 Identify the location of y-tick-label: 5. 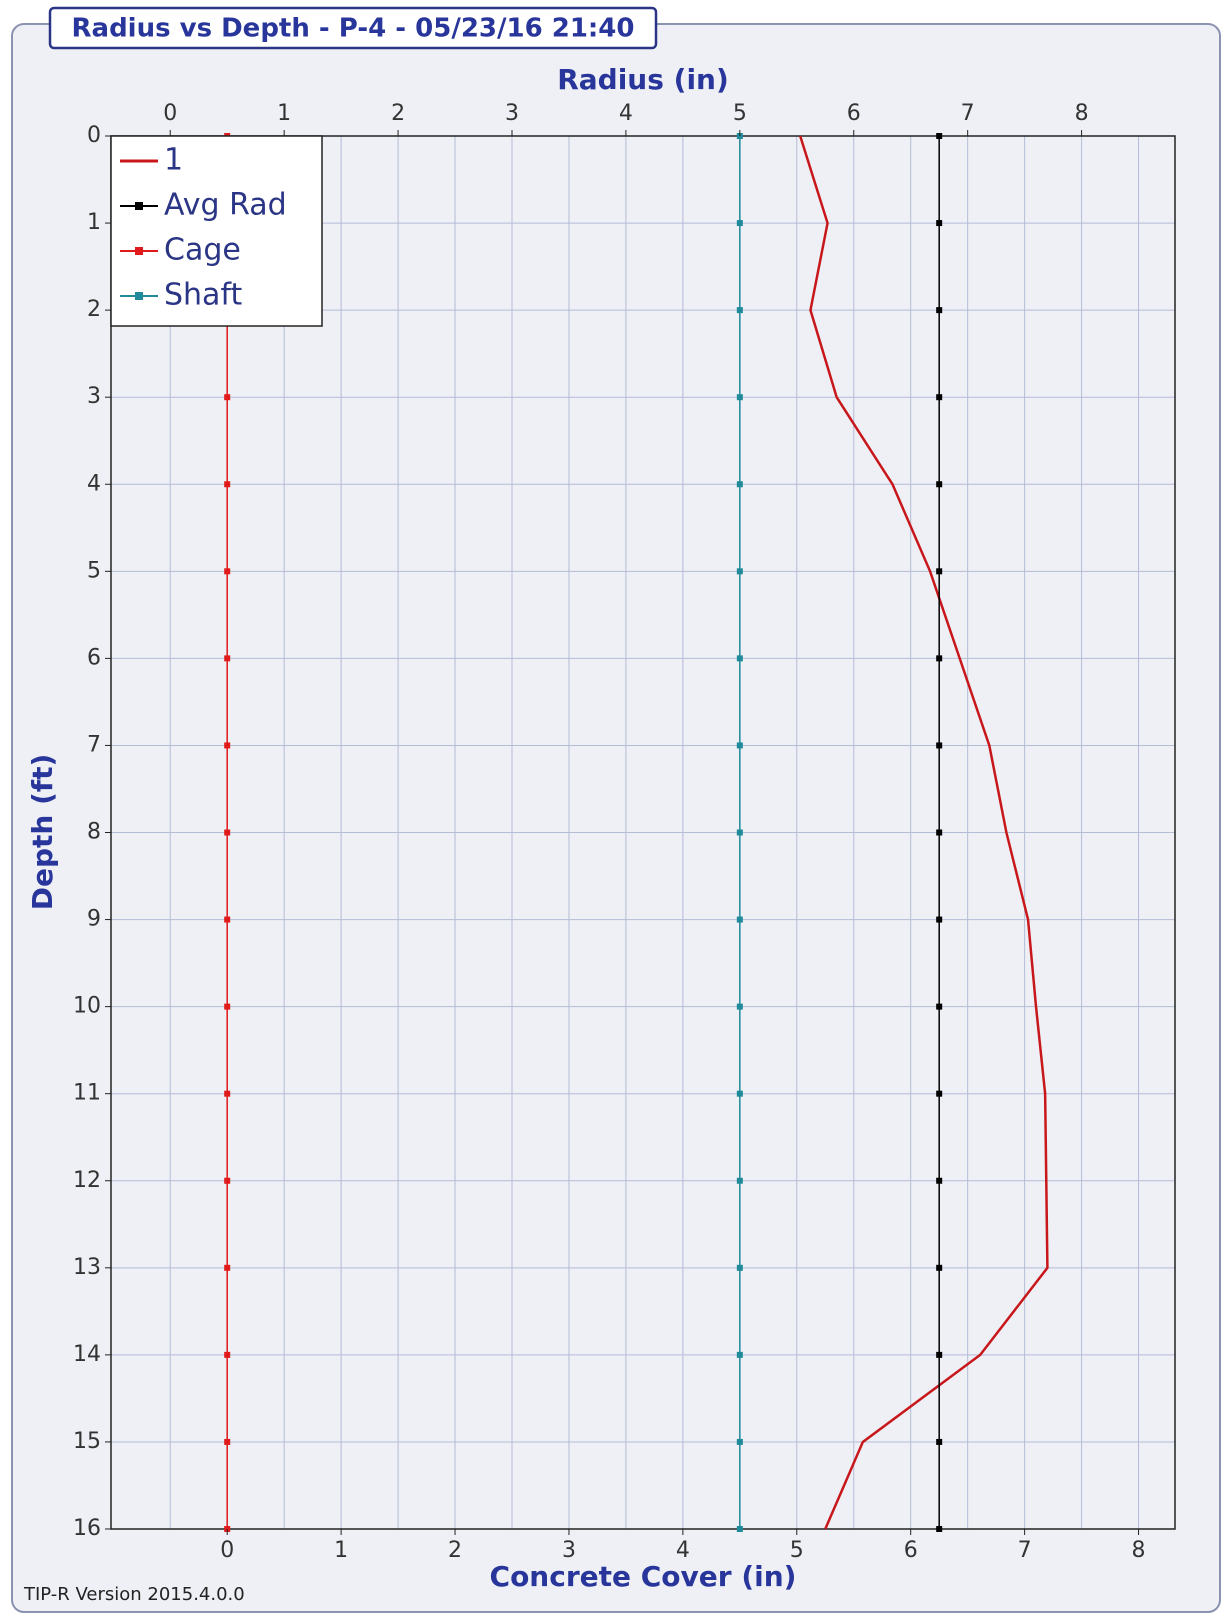
(94, 570).